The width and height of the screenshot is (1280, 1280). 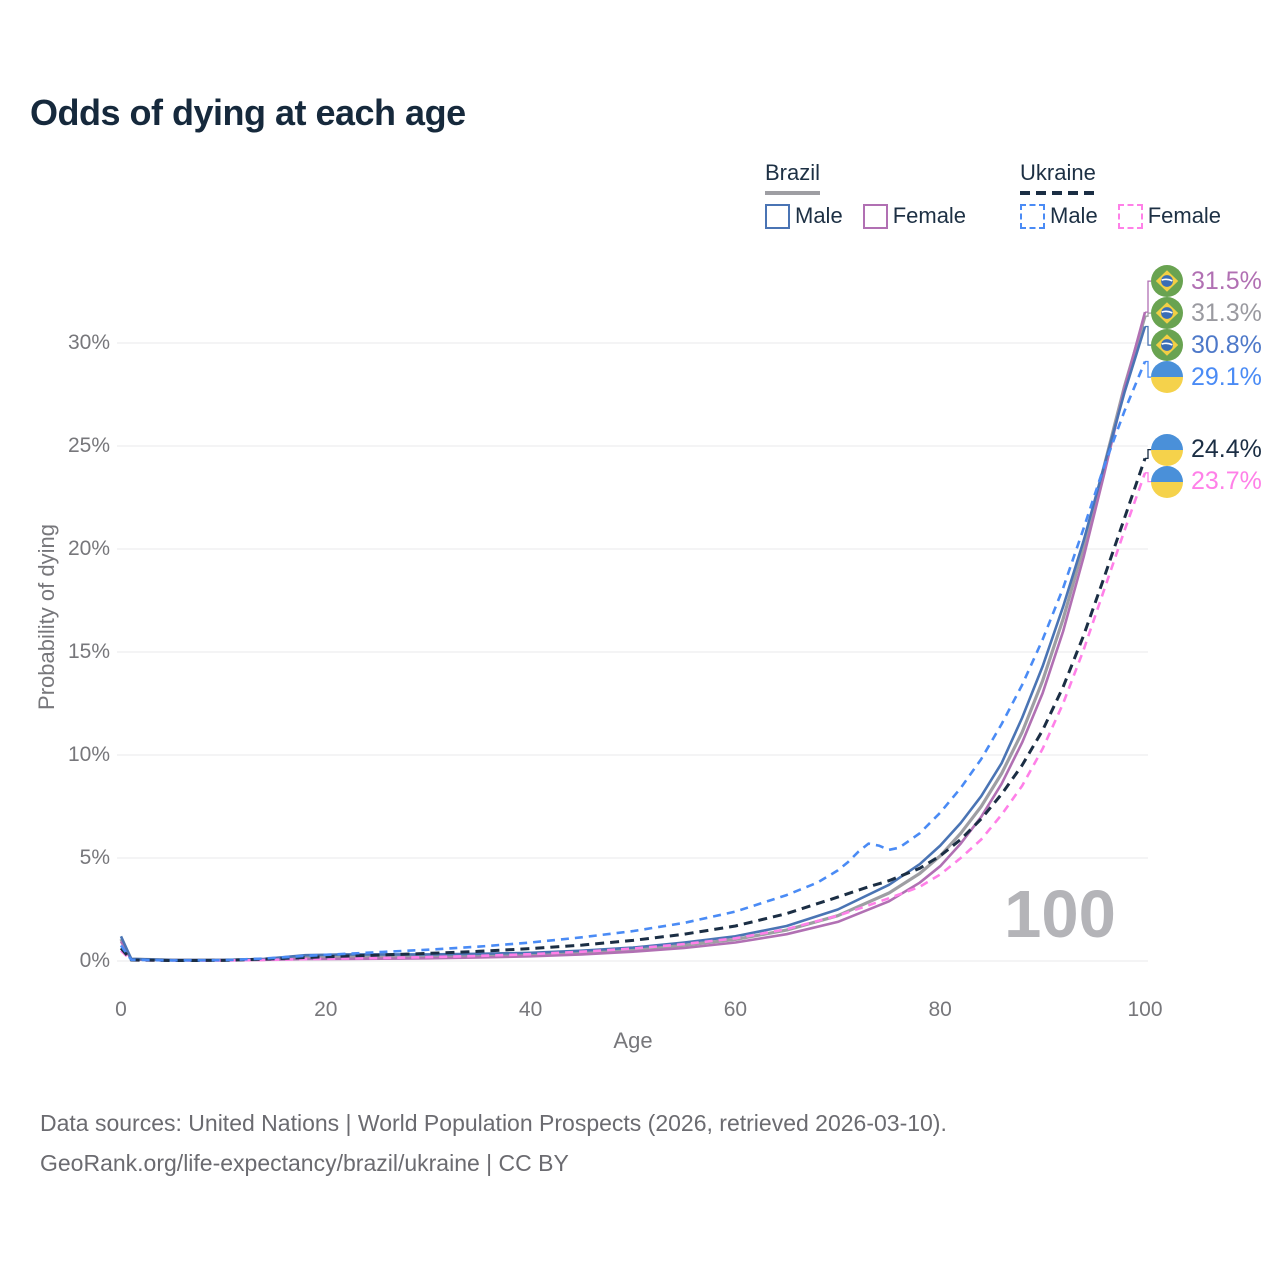 I want to click on end-label-brazil-male: 30.8%, so click(x=1206, y=345).